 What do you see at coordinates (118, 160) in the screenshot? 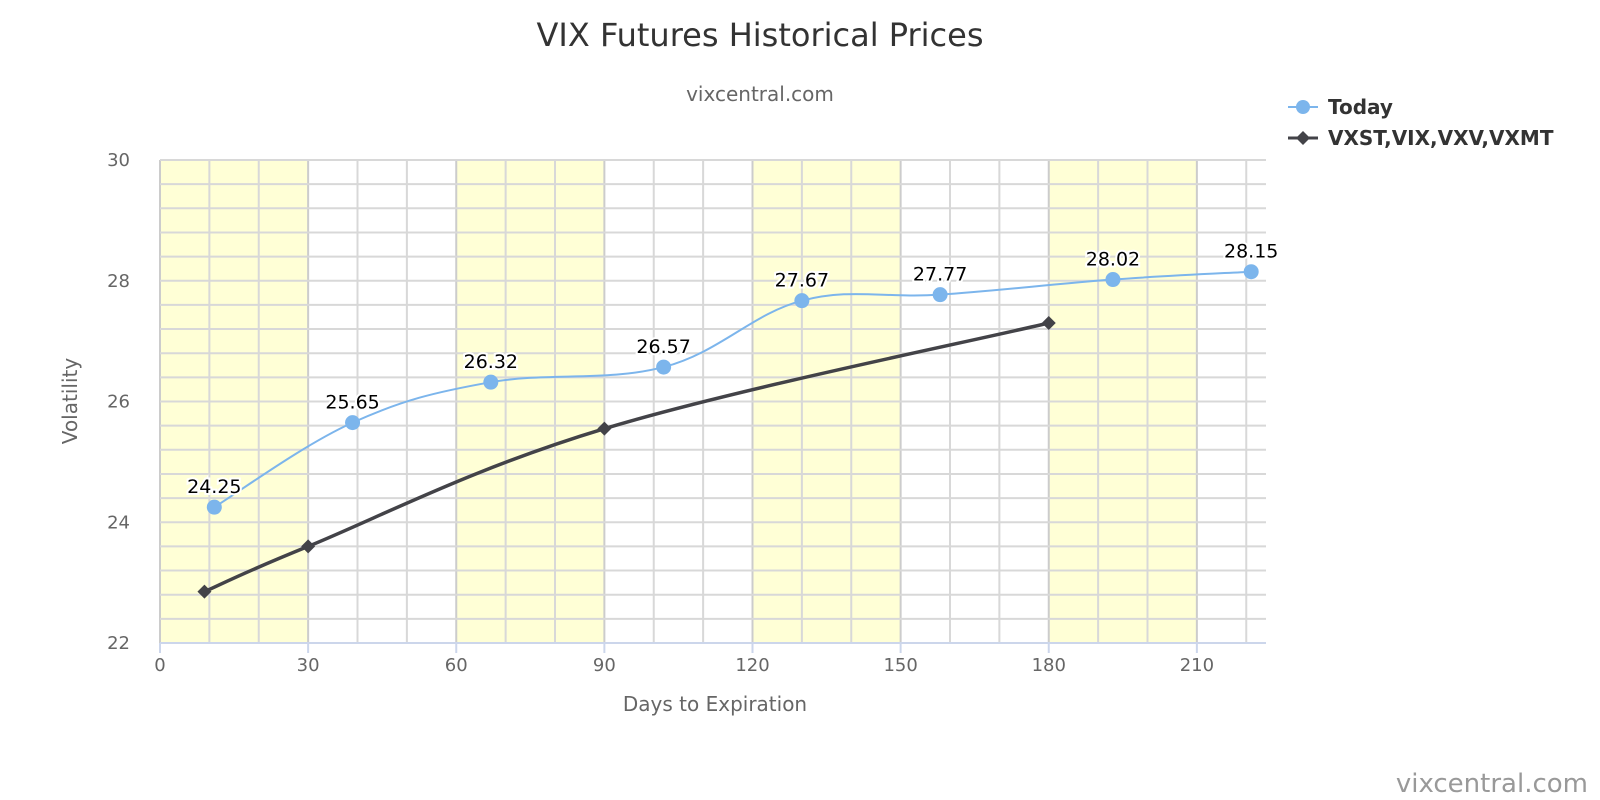
I see `y-tick-label: 30` at bounding box center [118, 160].